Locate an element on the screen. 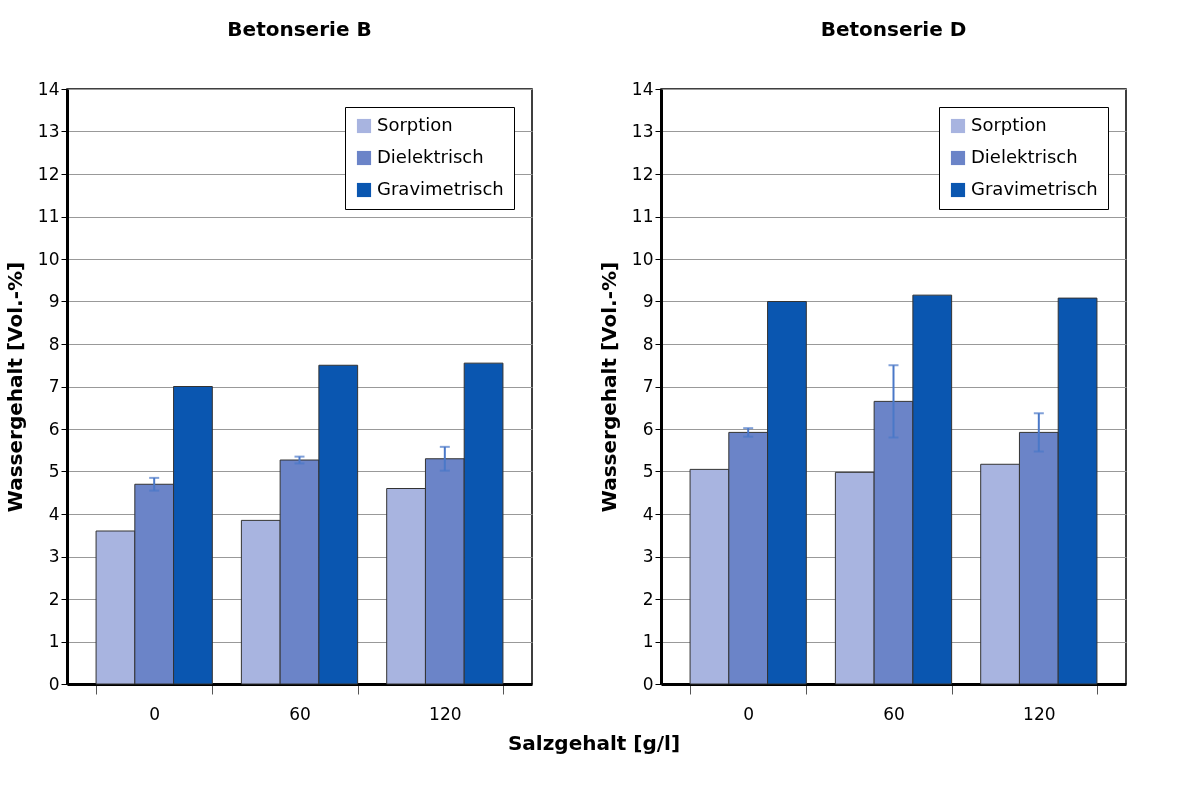 Image resolution: width=1188 pixels, height=787 pixels. chart-title: Betonserie D is located at coordinates (893, 29).